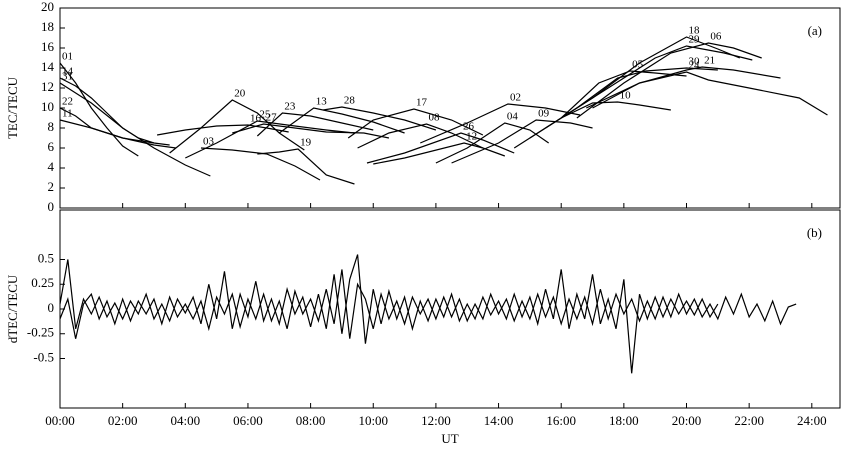  I want to click on x-tick-label: 10:00, so click(373, 420).